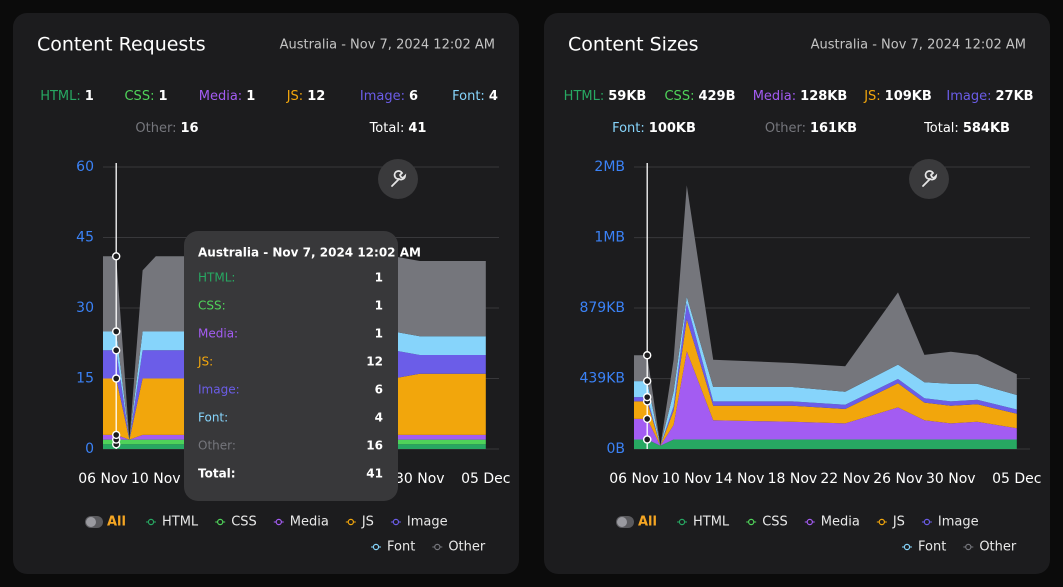  What do you see at coordinates (309, 522) in the screenshot?
I see `legend-label: Media` at bounding box center [309, 522].